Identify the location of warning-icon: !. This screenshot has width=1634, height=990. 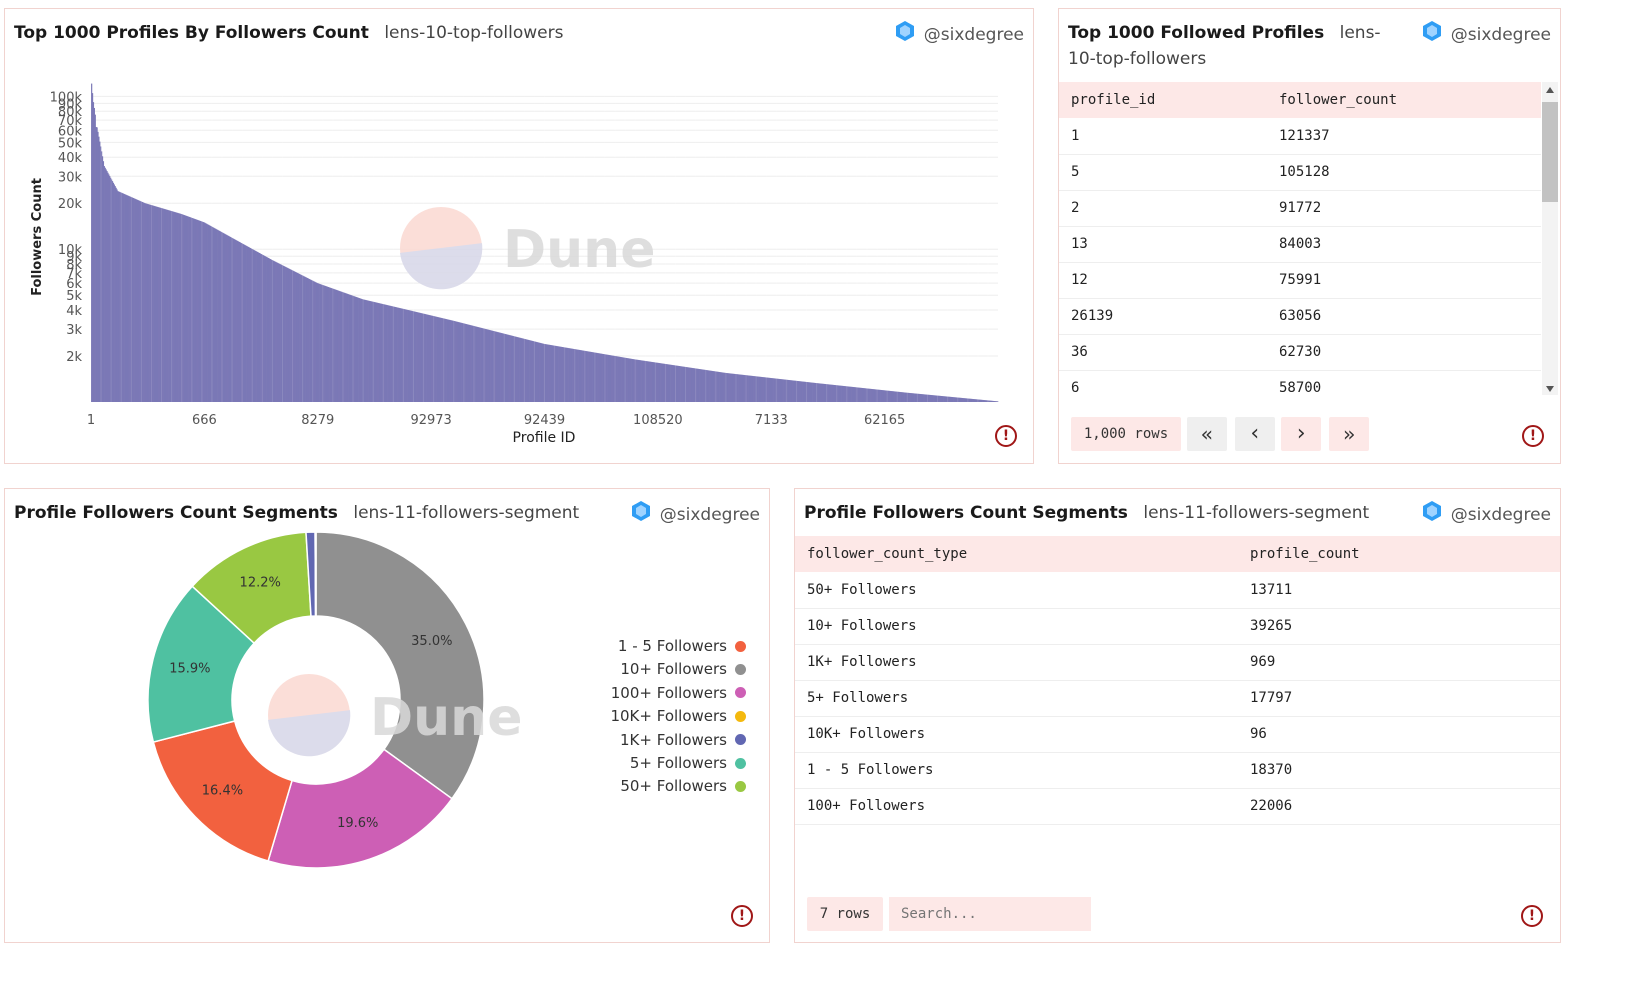
(1533, 436).